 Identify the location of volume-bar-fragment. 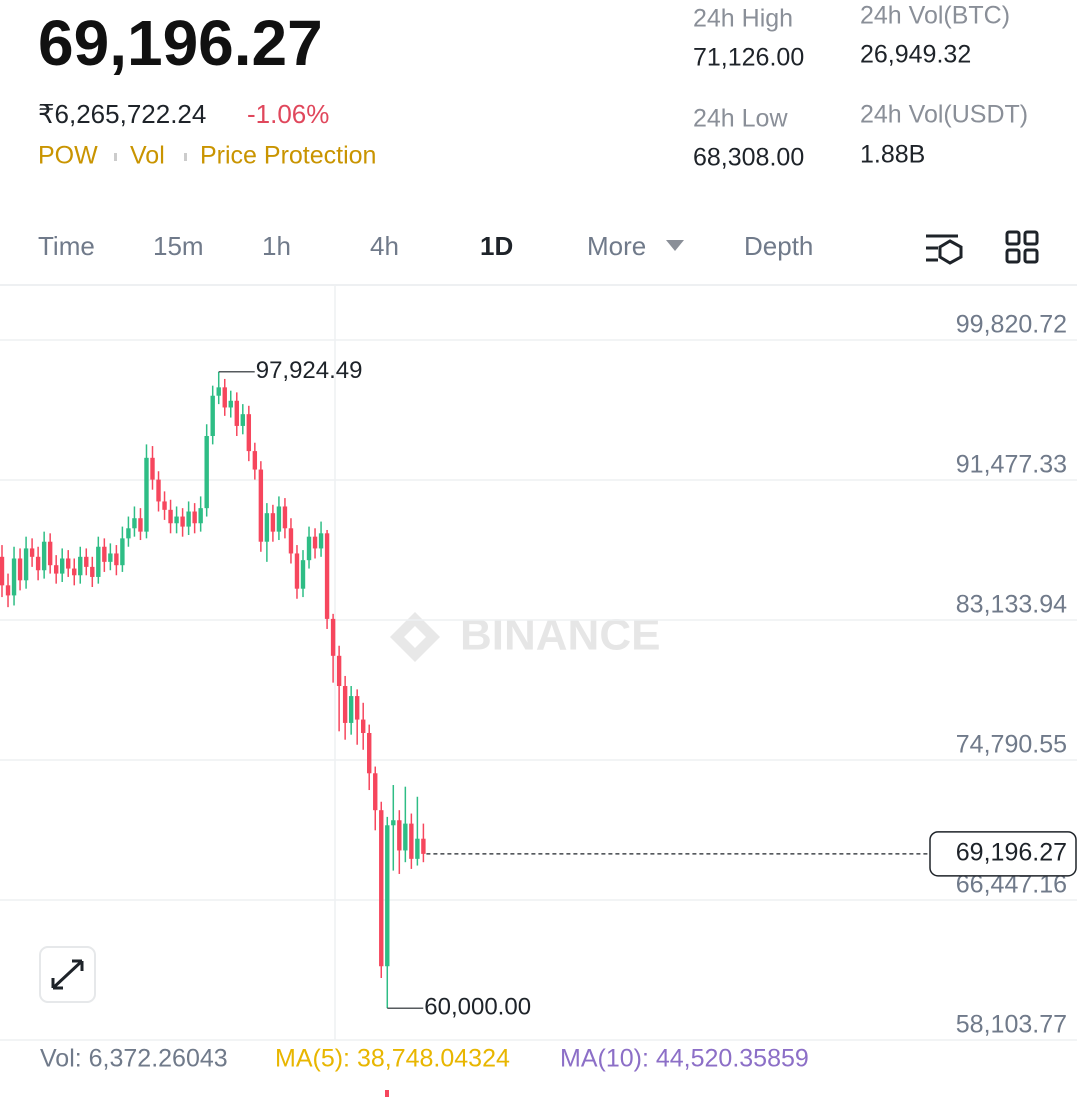
(387, 1093).